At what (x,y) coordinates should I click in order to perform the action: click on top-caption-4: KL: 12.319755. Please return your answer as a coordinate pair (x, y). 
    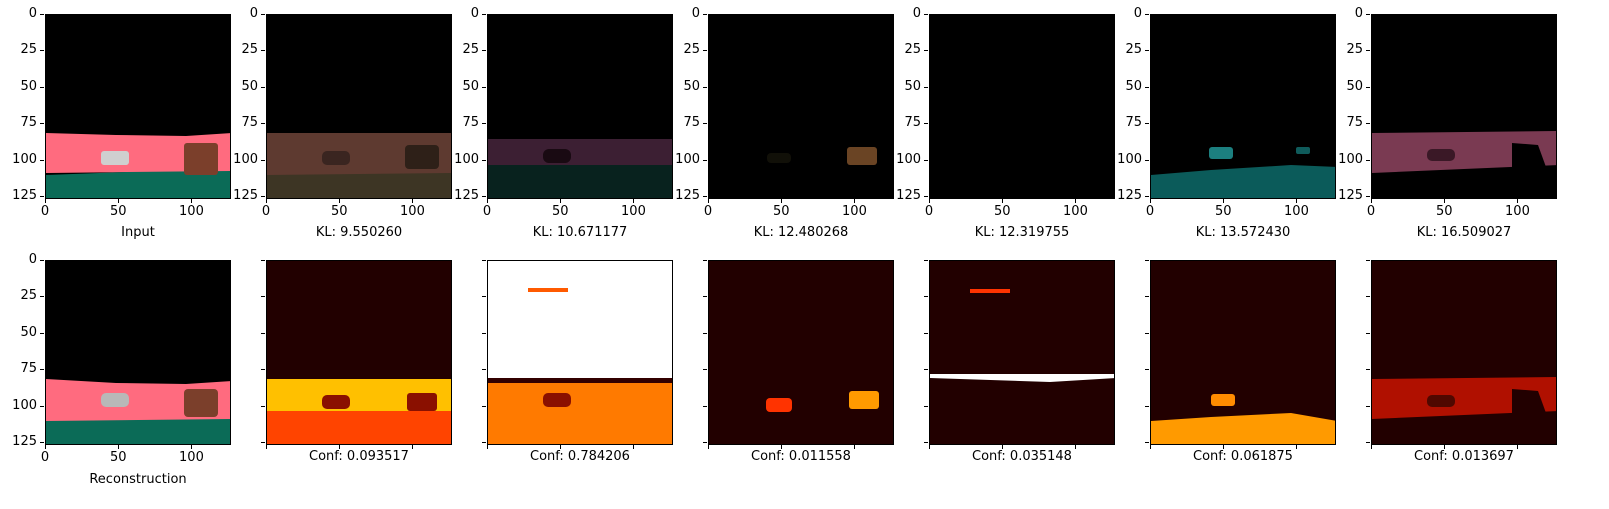
    Looking at the image, I should click on (1022, 232).